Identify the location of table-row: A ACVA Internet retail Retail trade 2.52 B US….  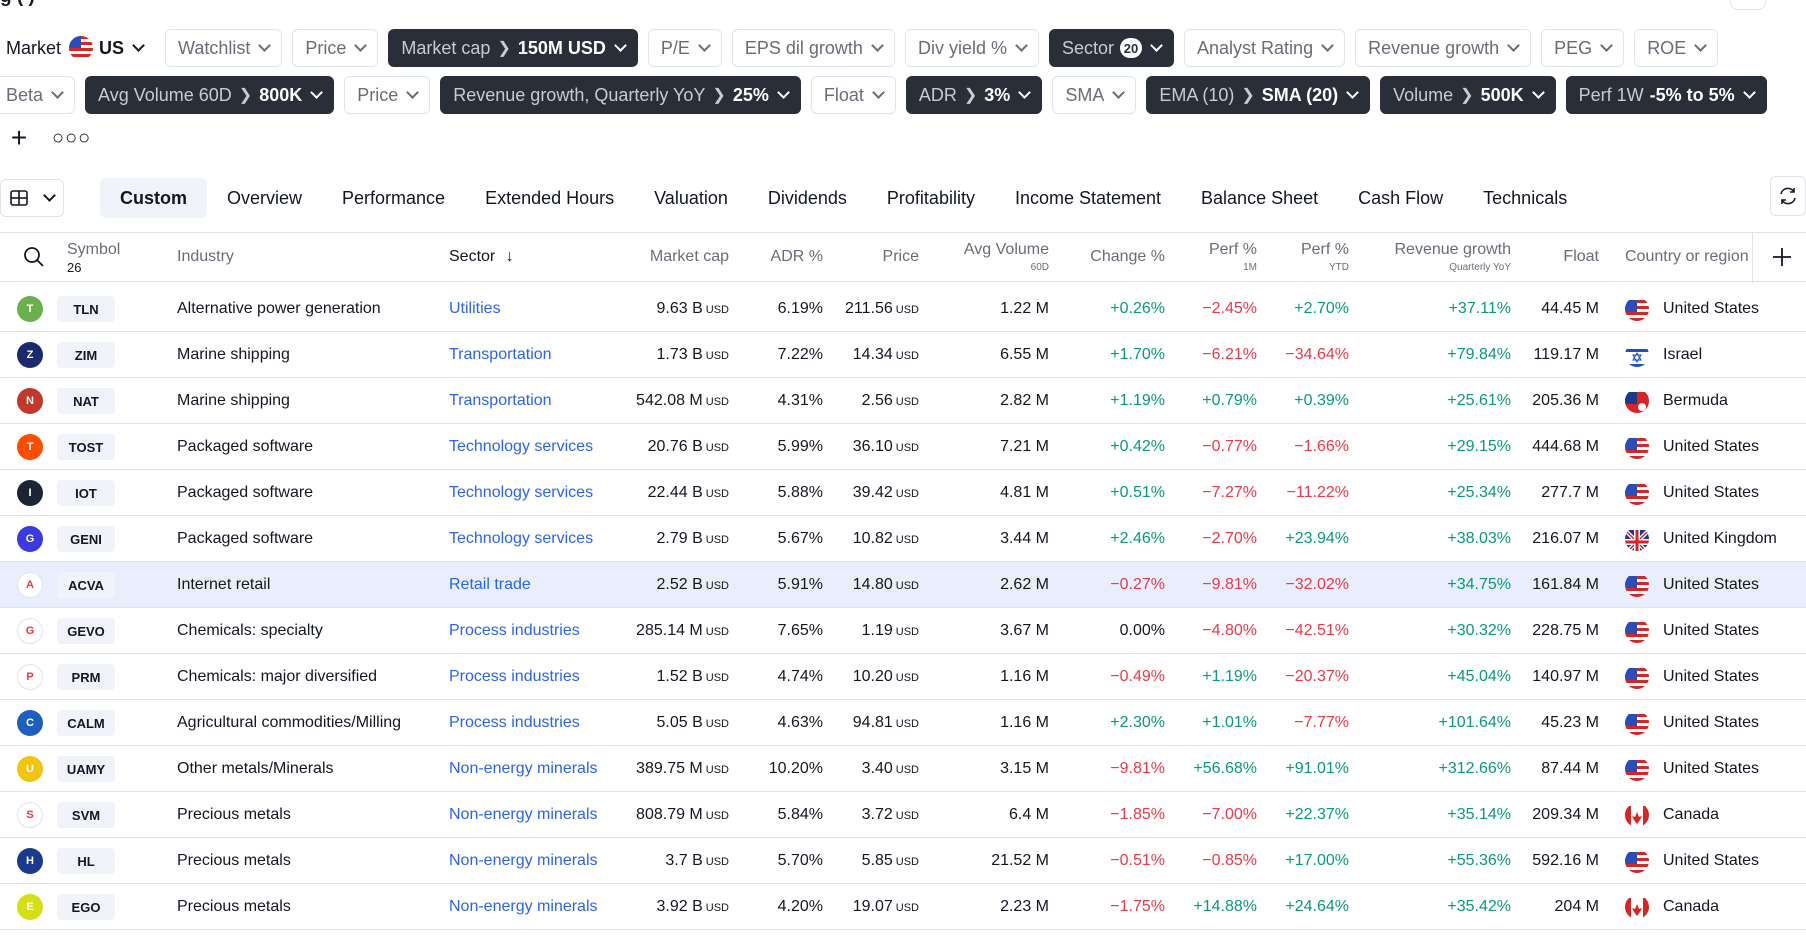
(903, 585).